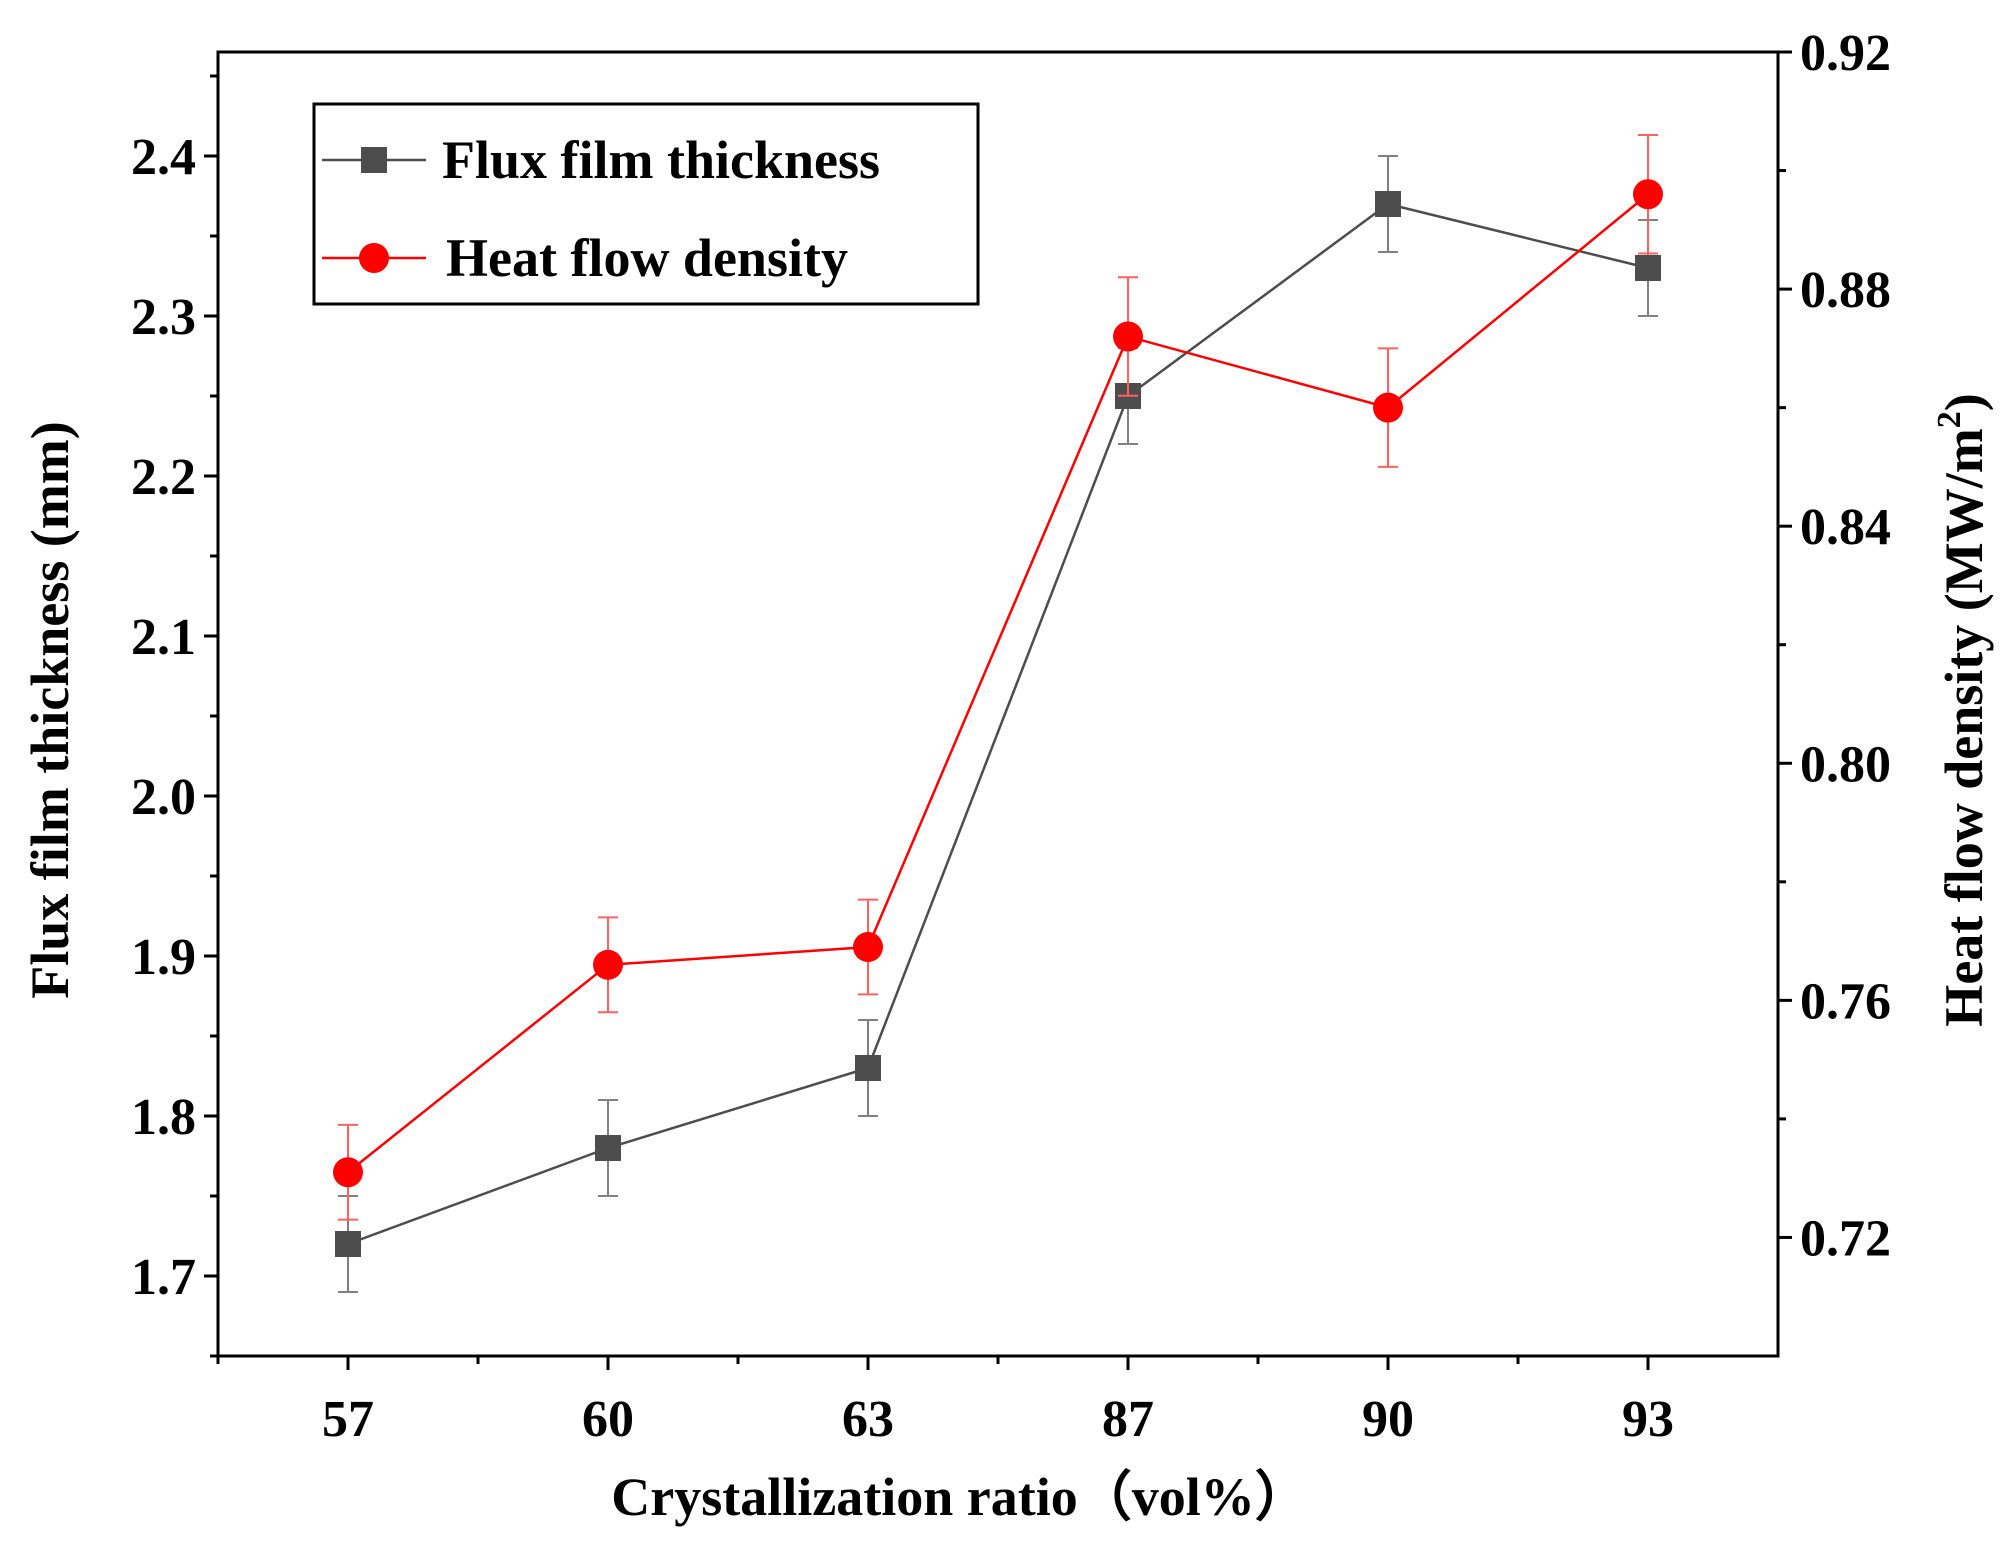 This screenshot has height=1551, width=2015. Describe the element at coordinates (374, 160) in the screenshot. I see `legend-marker-square` at that location.